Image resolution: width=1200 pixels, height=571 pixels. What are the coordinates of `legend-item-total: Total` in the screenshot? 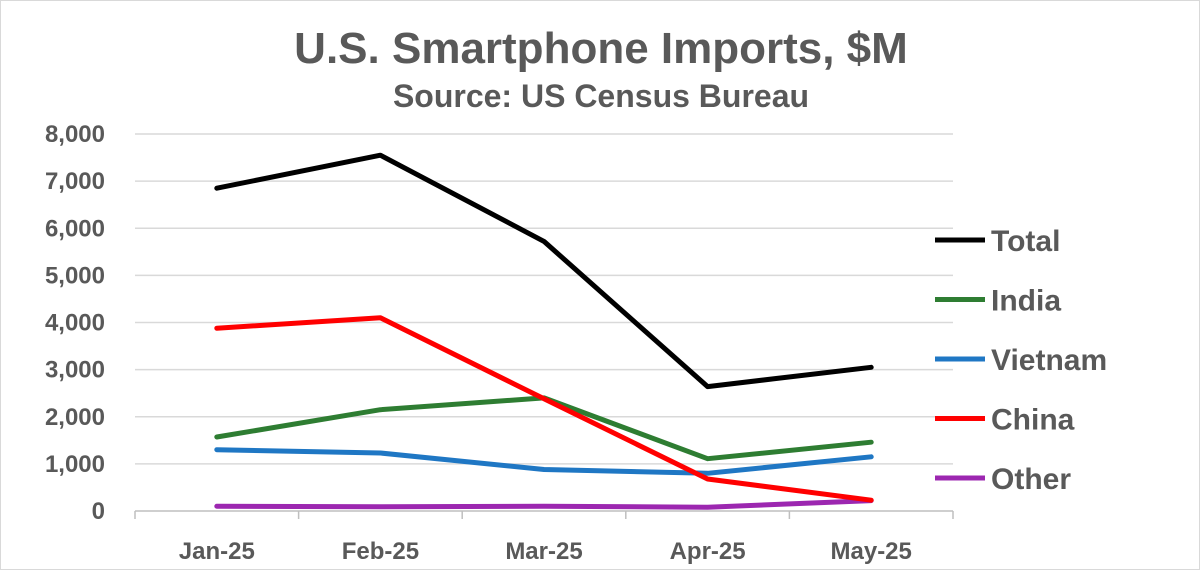 It's located at (997, 241).